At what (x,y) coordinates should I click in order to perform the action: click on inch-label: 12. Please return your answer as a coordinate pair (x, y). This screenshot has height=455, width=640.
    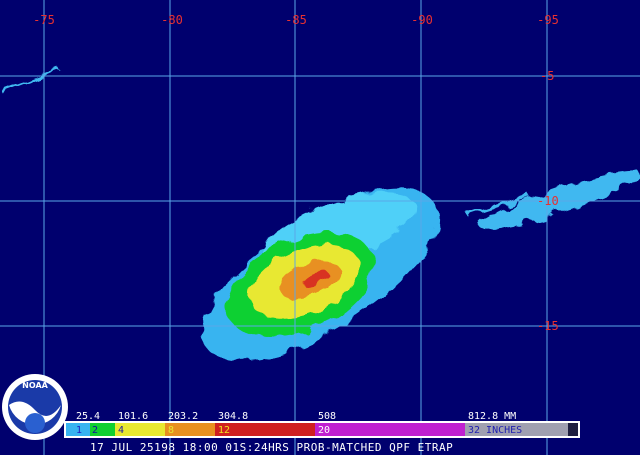
    Looking at the image, I should click on (224, 430).